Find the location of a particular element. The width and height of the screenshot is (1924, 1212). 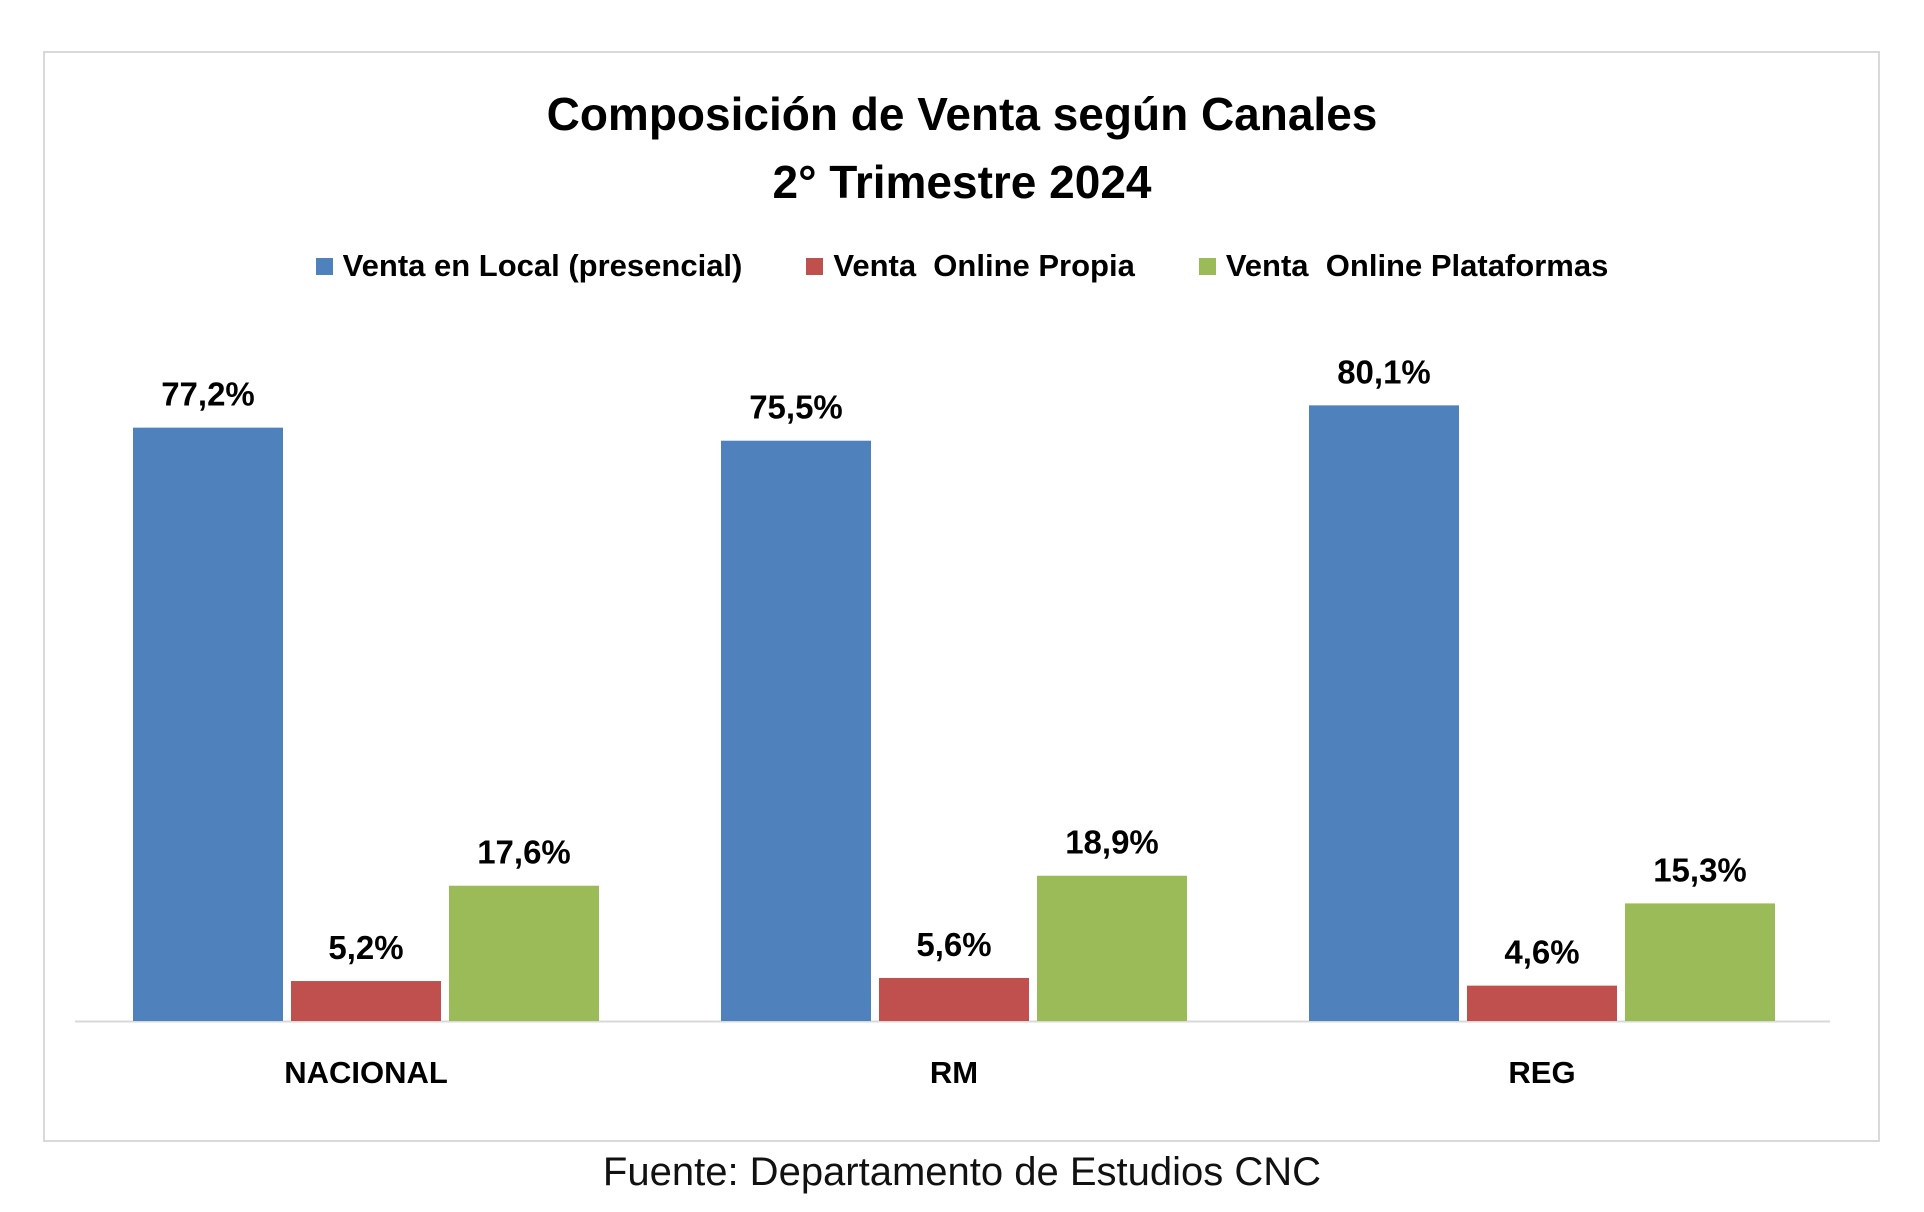

data-label-nacional-series-1: 5,2% is located at coordinates (365, 947).